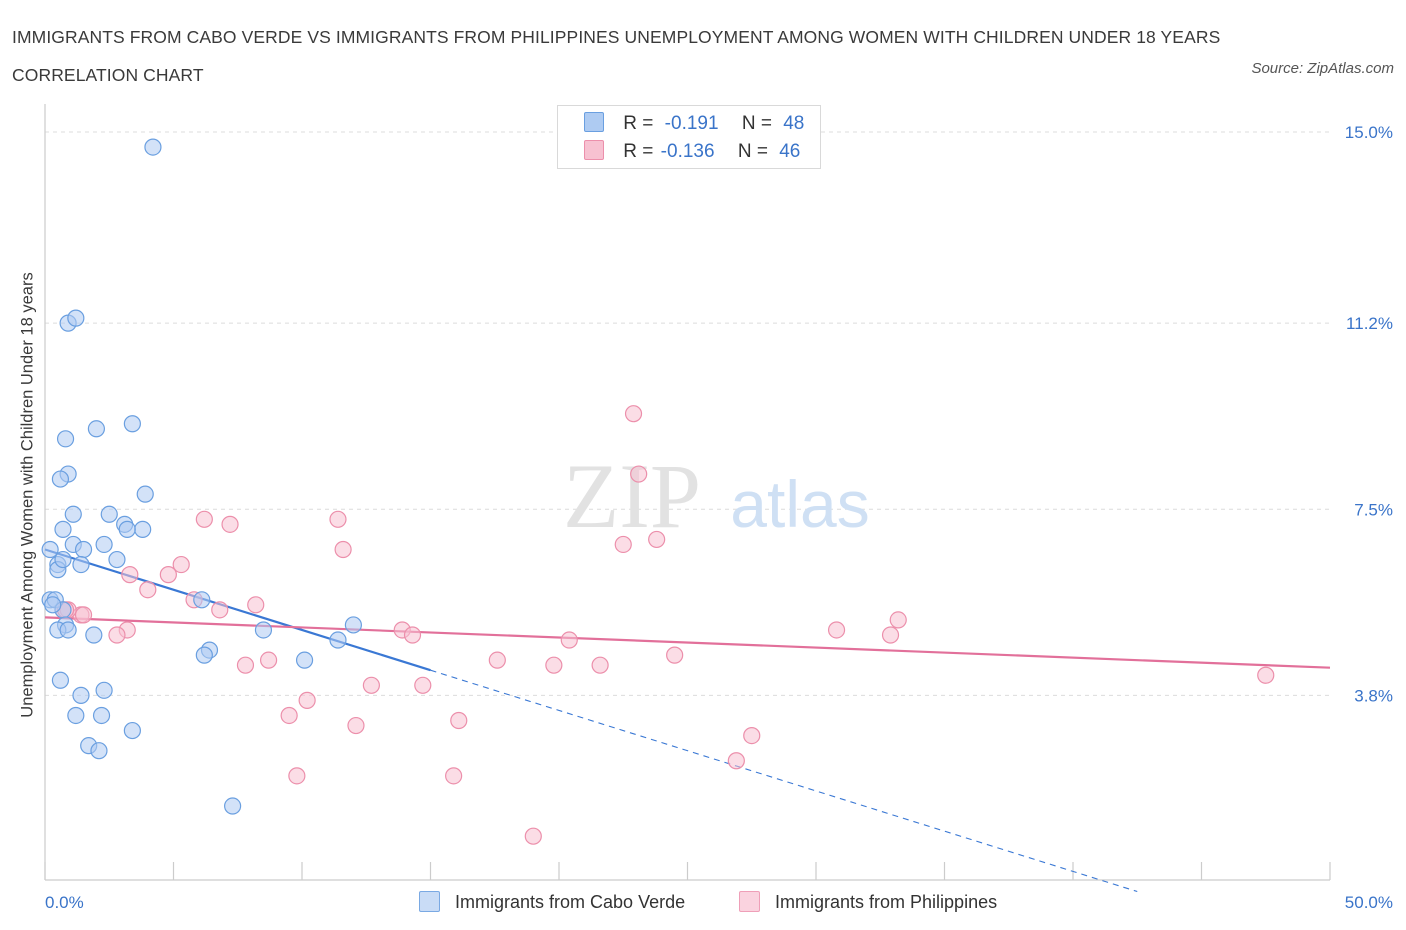 The image size is (1406, 930). Describe the element at coordinates (1373, 509) in the screenshot. I see `y-tick-label: 7.5%` at that location.